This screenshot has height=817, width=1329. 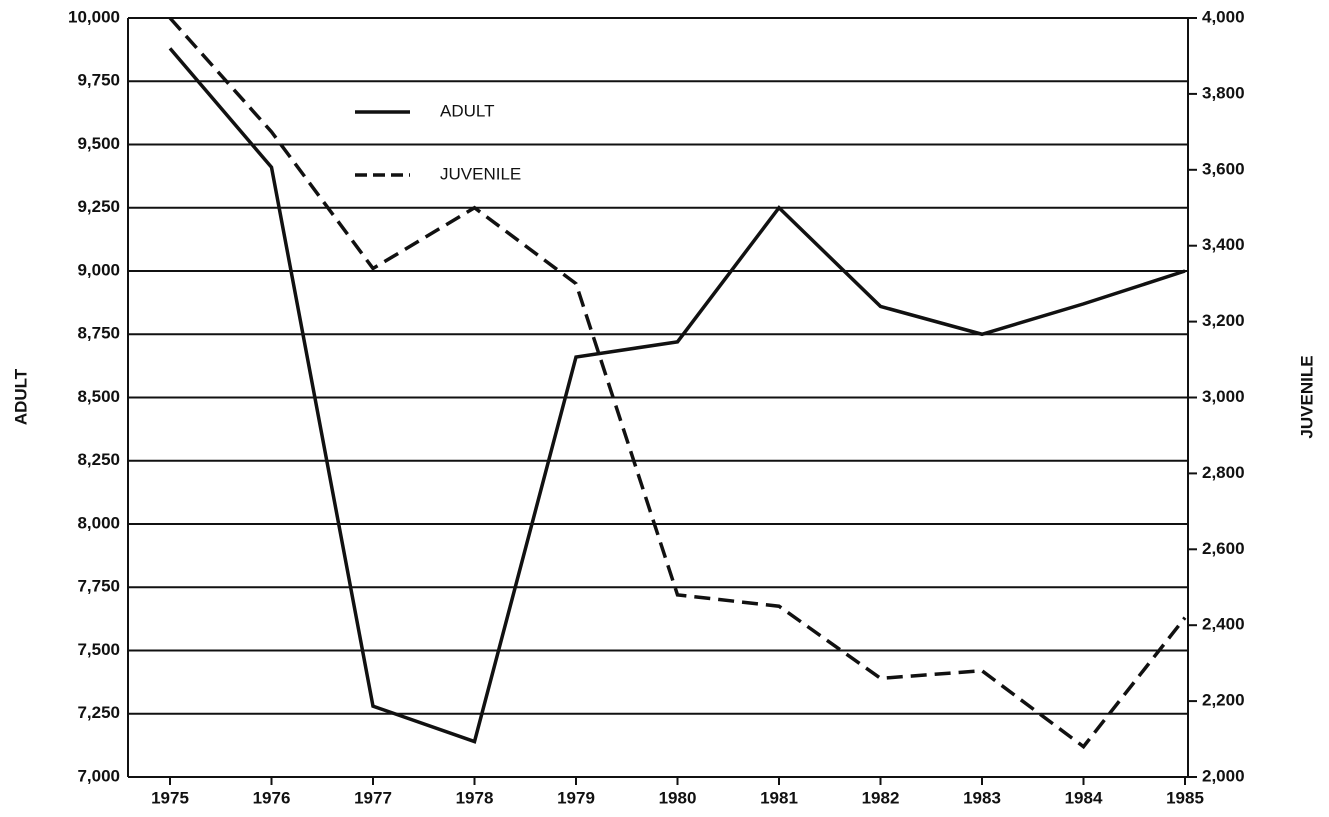 What do you see at coordinates (98, 459) in the screenshot?
I see `y-tick-label: 8,250` at bounding box center [98, 459].